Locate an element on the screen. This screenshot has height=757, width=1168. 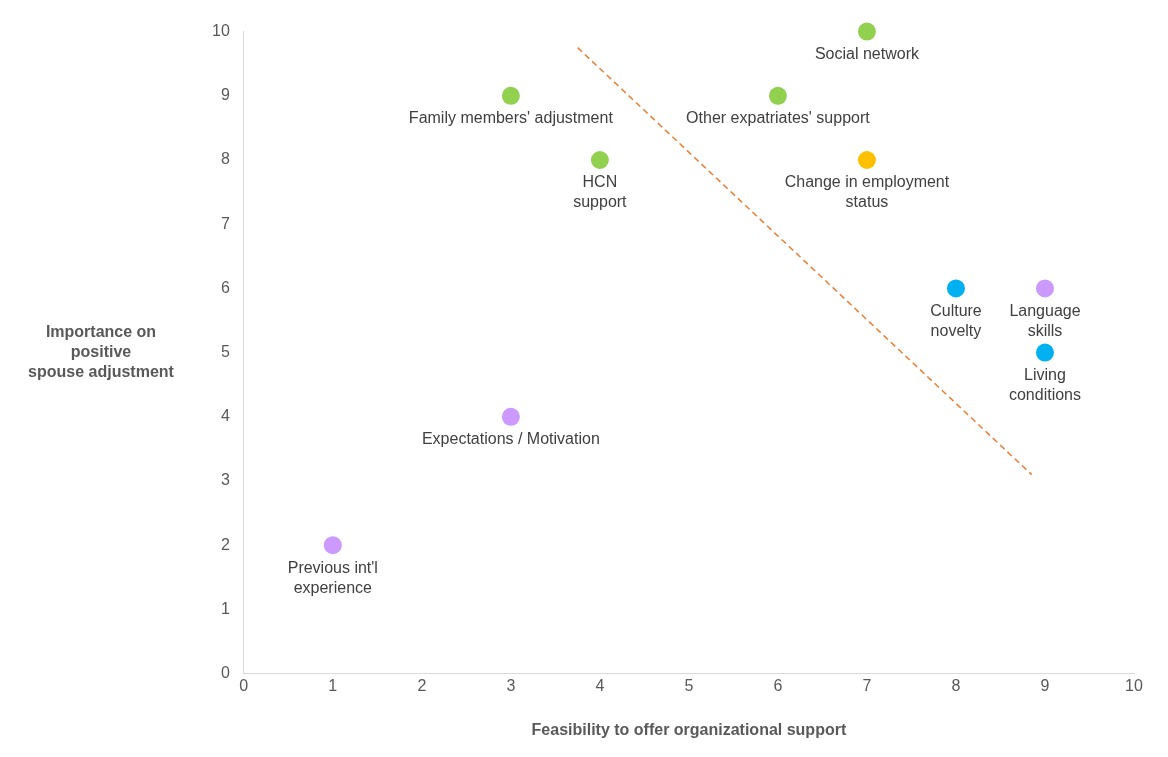
annotation: Other expatriates' support is located at coordinates (778, 118).